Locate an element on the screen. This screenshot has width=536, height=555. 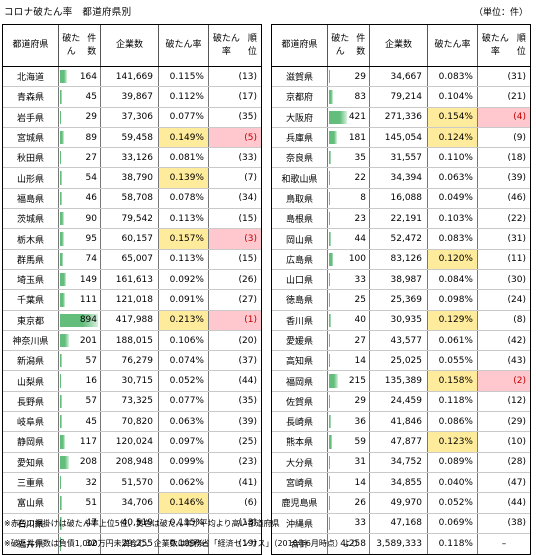
rate-cell: 0.063% is located at coordinates (453, 178).